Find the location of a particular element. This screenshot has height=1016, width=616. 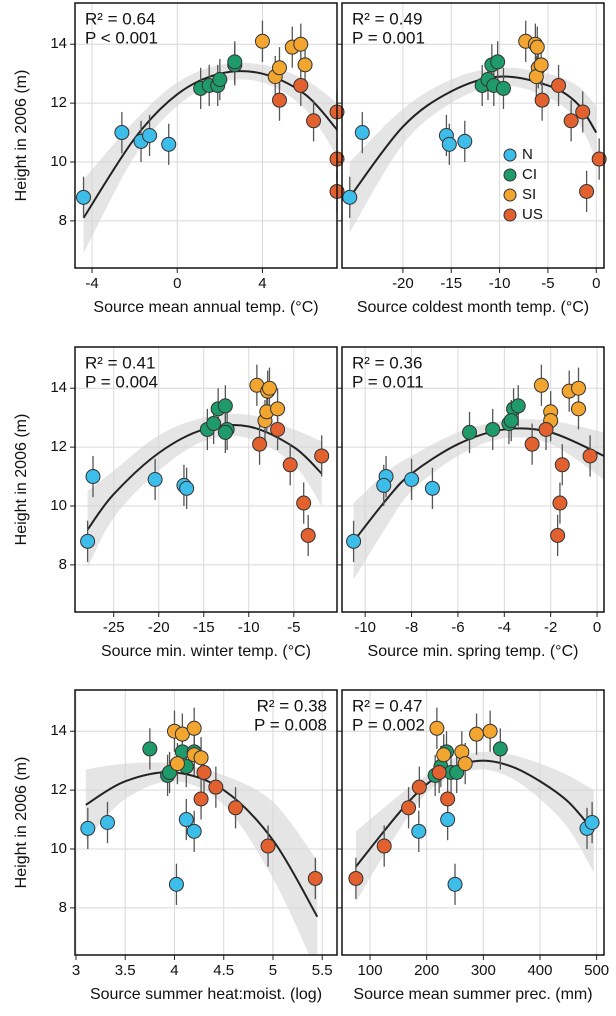

x-tick-label: -10 is located at coordinates (249, 627).